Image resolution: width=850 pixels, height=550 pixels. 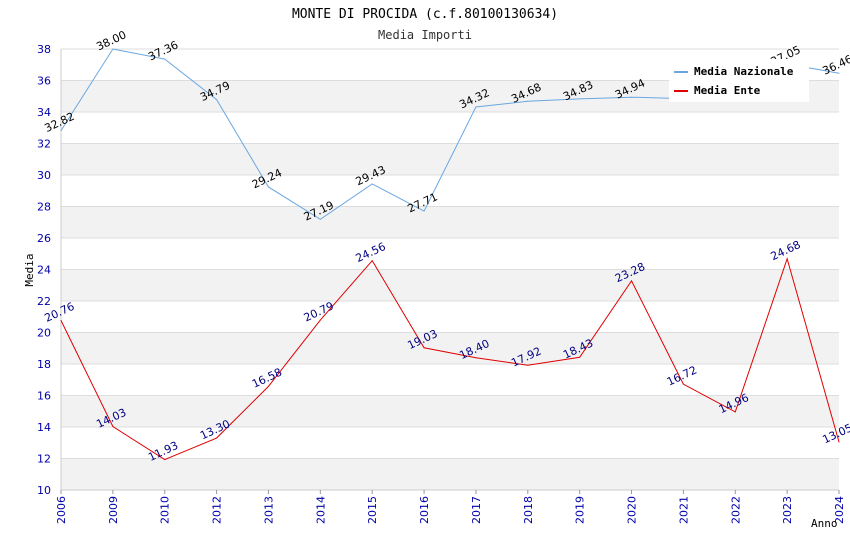 I want to click on x-tick-label: 2023, so click(x=787, y=510).